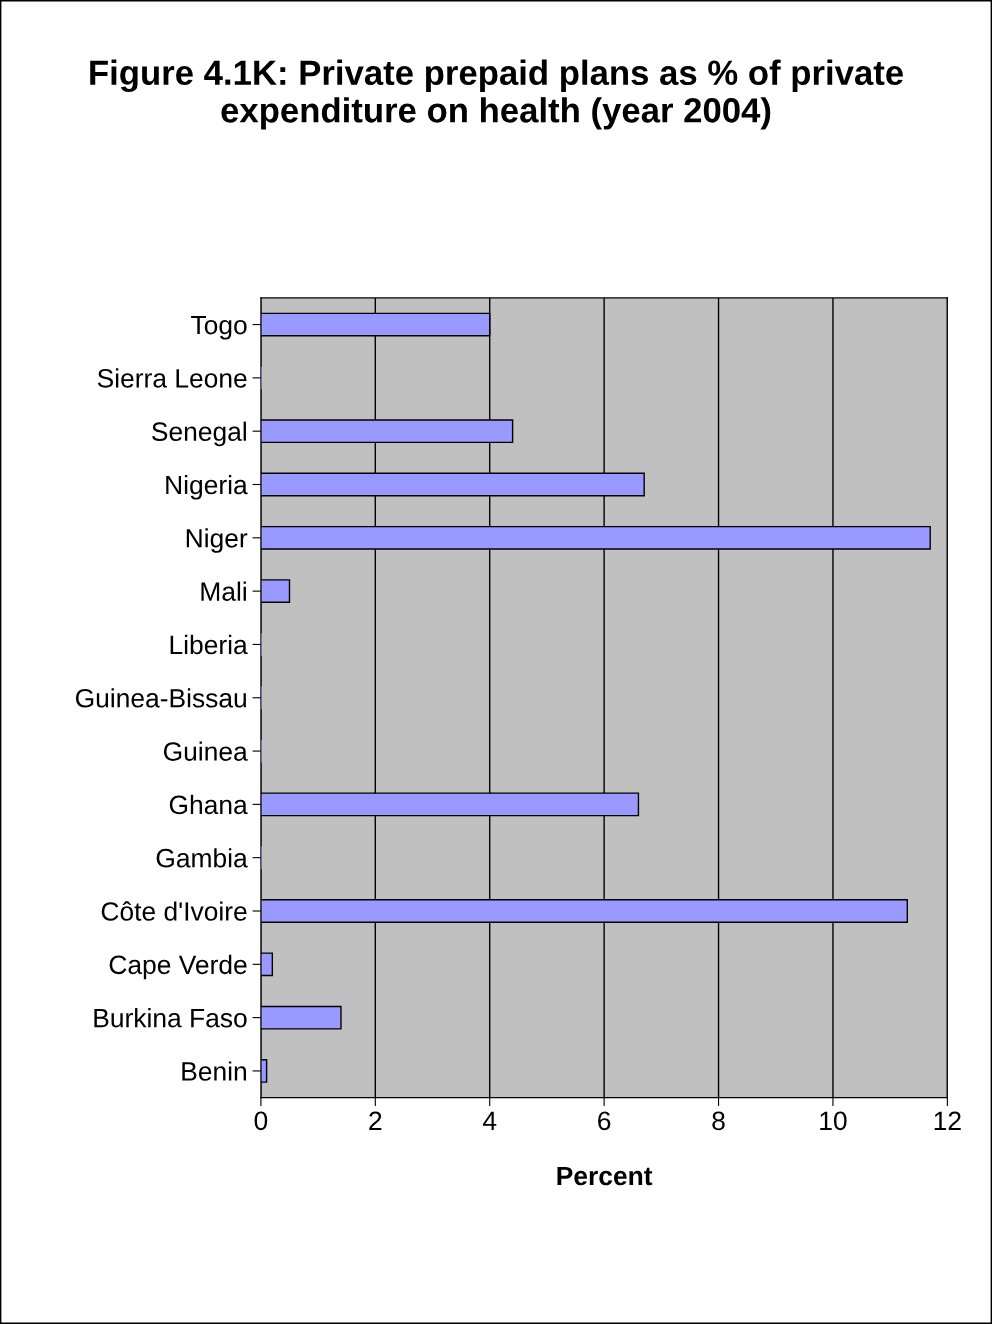  I want to click on y-tick-label: Gambia, so click(202, 858).